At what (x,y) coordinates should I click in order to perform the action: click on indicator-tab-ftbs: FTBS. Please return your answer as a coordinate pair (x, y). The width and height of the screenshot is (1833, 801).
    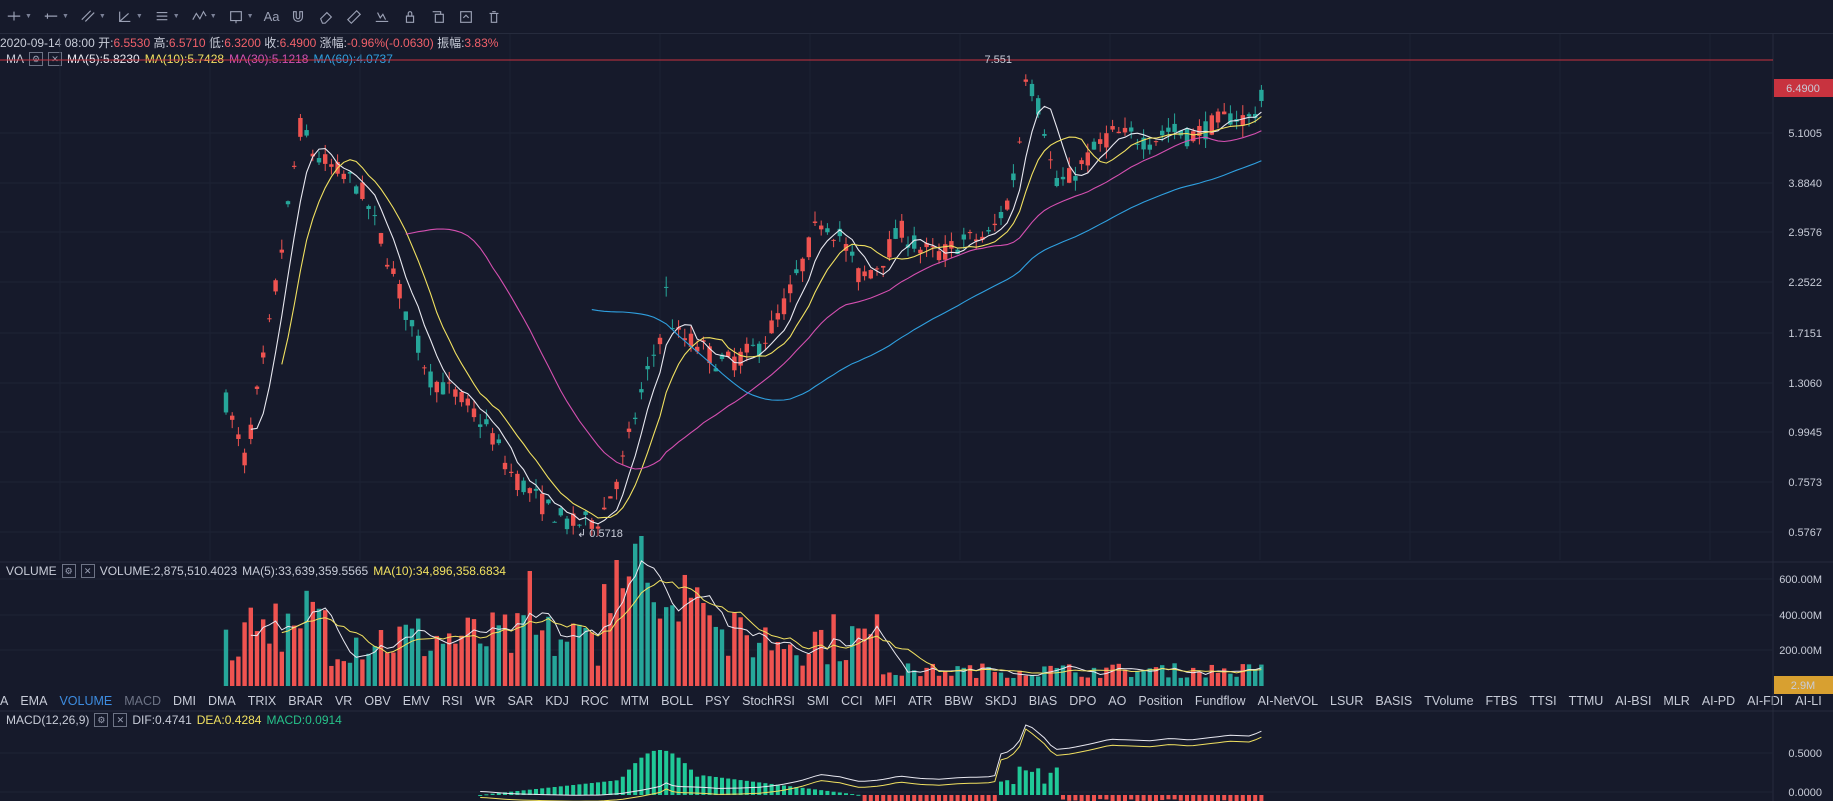
    Looking at the image, I should click on (1501, 701).